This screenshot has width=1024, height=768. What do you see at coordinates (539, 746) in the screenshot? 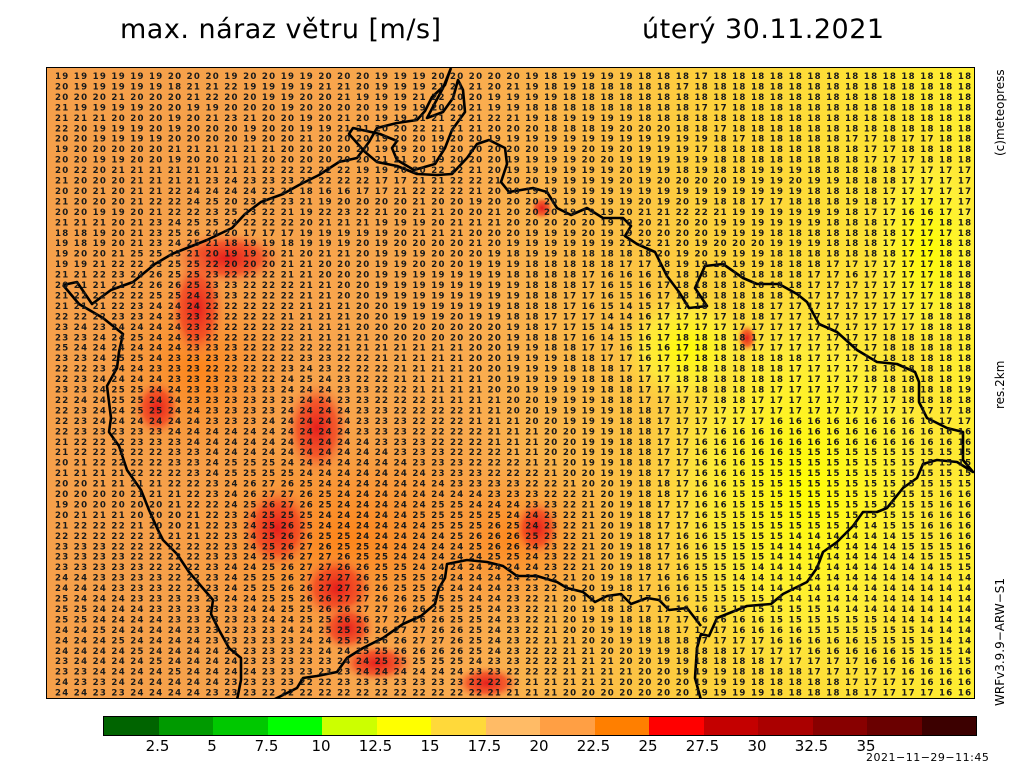
I see `legend-tick-label: 20` at bounding box center [539, 746].